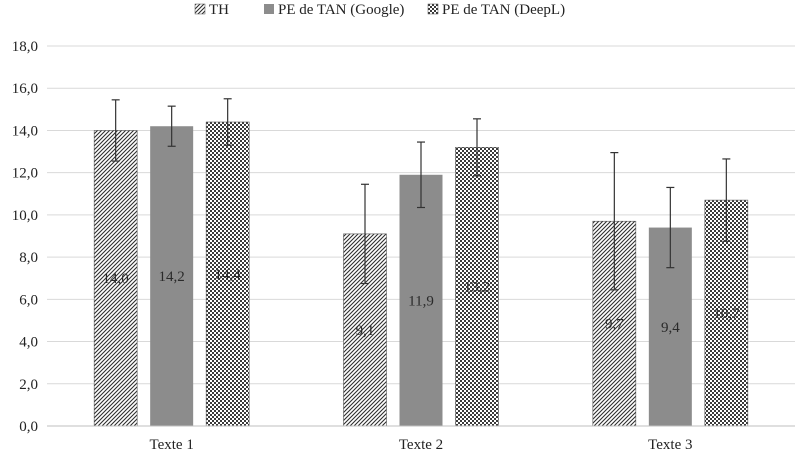 Image resolution: width=800 pixels, height=456 pixels. Describe the element at coordinates (25, 47) in the screenshot. I see `y-tick-label: 18,0` at that location.